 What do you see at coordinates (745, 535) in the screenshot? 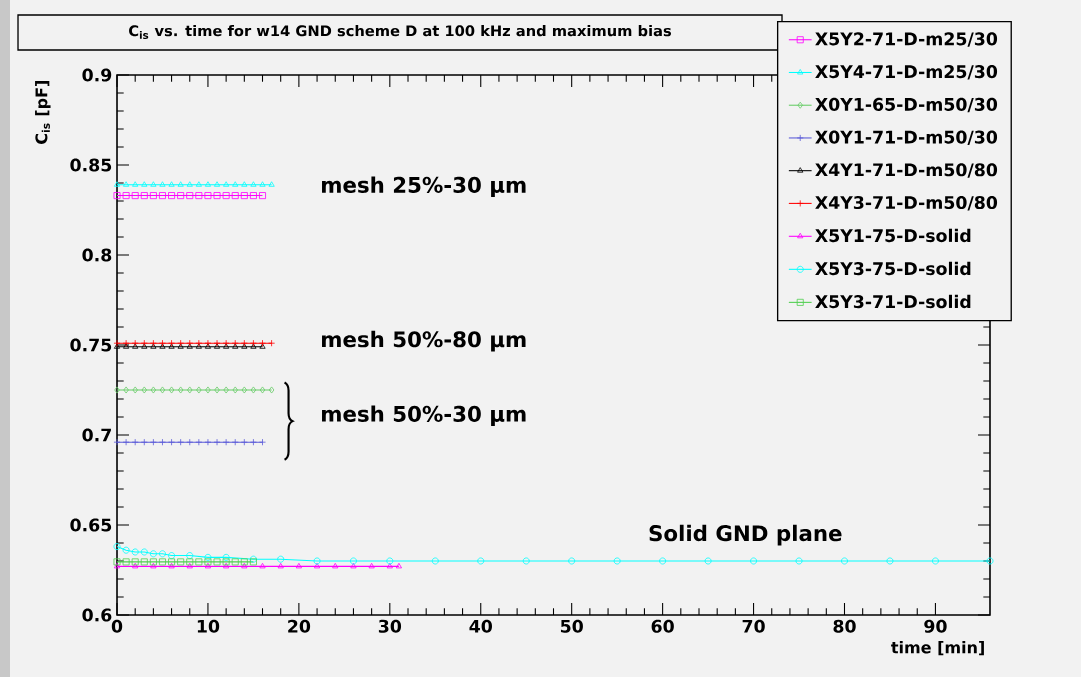
I see `annotation: Solid GND plane` at bounding box center [745, 535].